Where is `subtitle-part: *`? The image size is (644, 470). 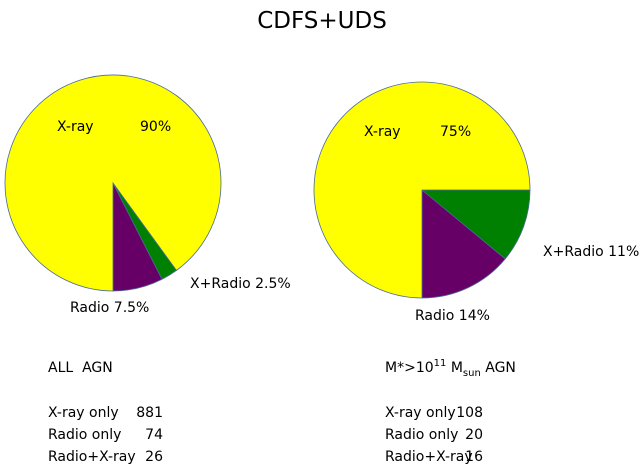
subtitle-part: * is located at coordinates (400, 368).